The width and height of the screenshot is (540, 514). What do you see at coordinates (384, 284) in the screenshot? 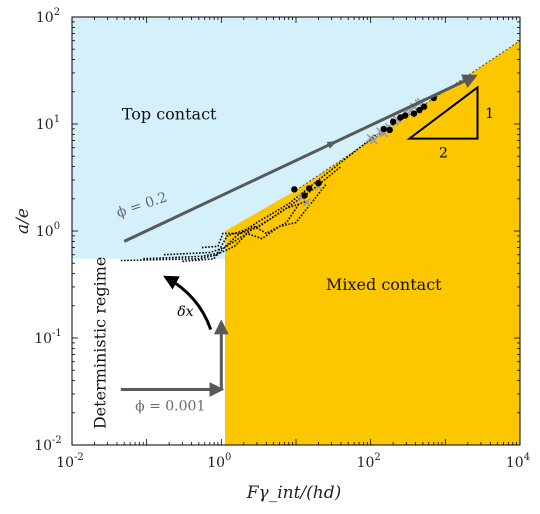
I see `region-label-mixed-contact: Mixed contact` at bounding box center [384, 284].